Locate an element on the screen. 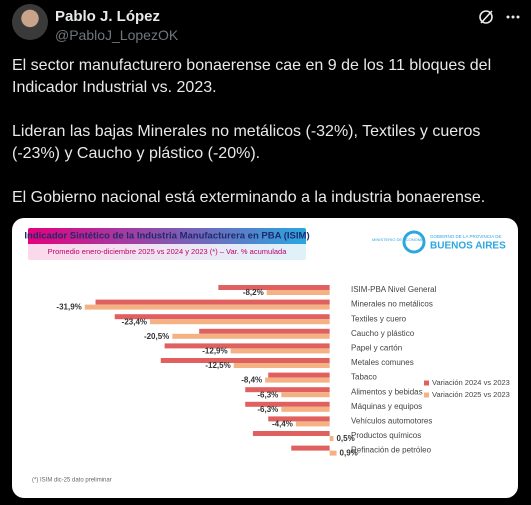 This screenshot has width=531, height=505. category-label: Productos químicos is located at coordinates (386, 435).